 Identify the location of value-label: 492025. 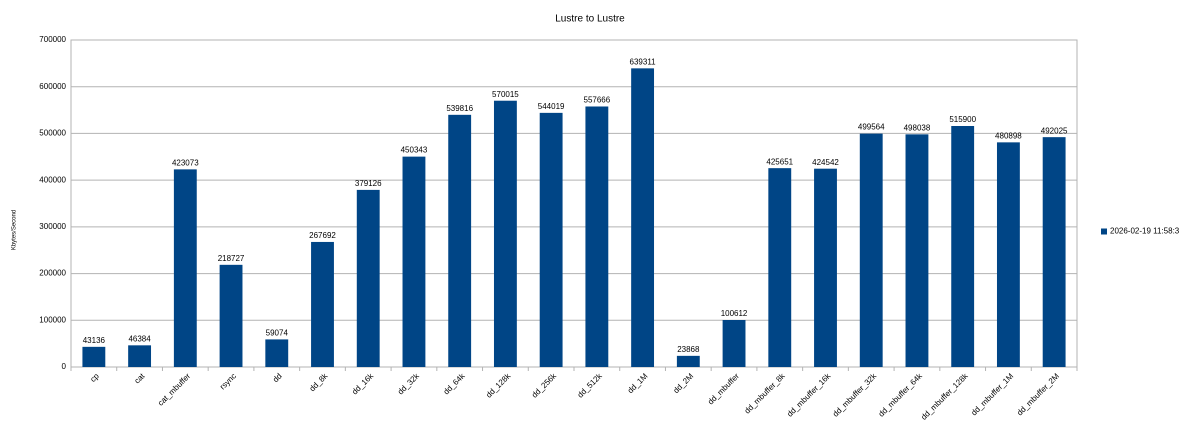
(1054, 130).